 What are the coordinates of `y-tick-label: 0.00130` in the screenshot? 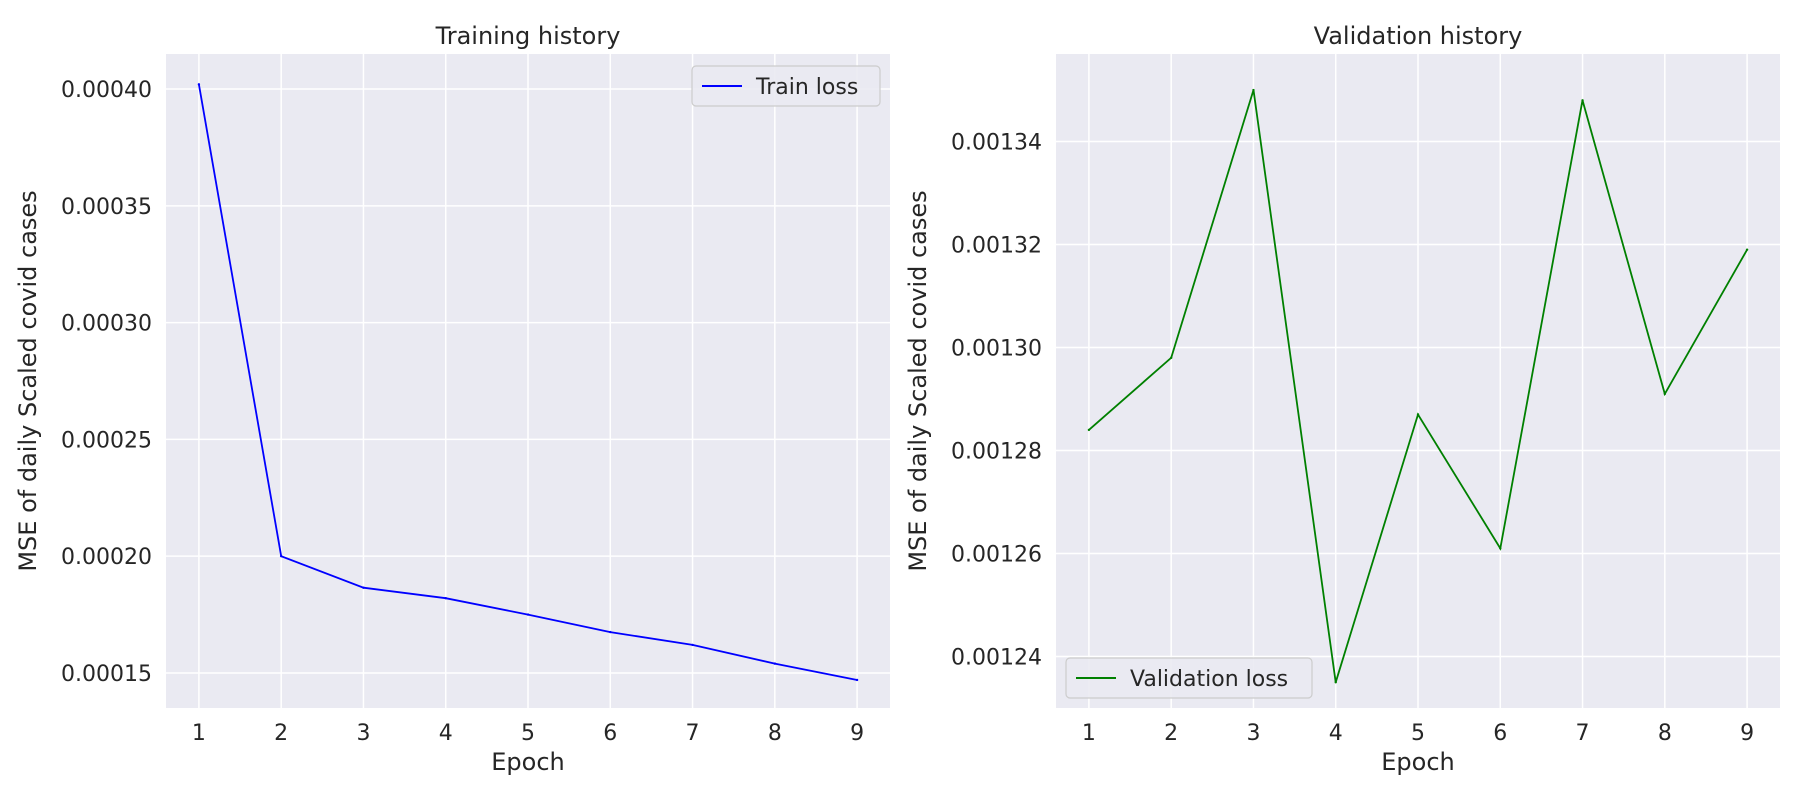 It's located at (996, 349).